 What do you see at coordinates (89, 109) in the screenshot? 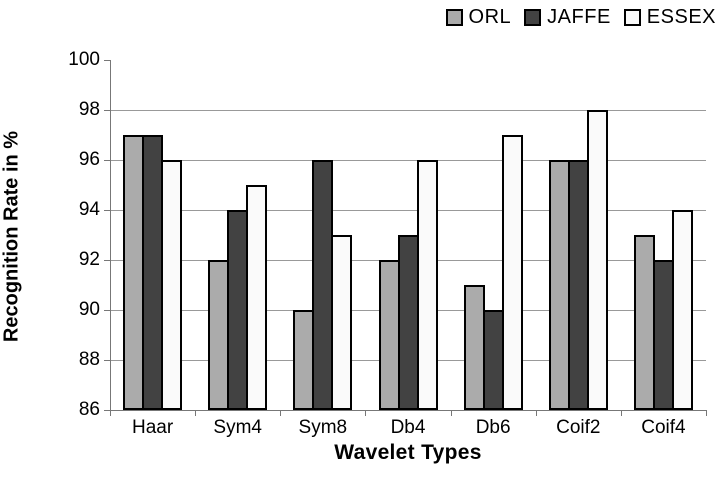
I see `y-tick-label-98: 98` at bounding box center [89, 109].